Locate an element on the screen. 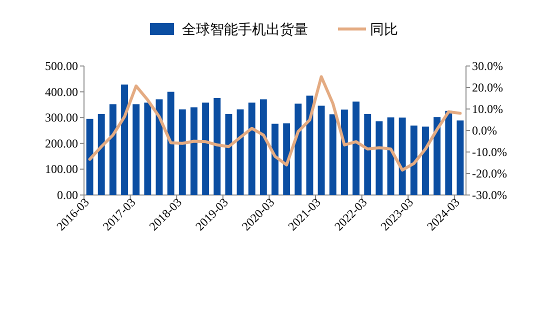  y2-tick-label: 20.0% is located at coordinates (487, 87).